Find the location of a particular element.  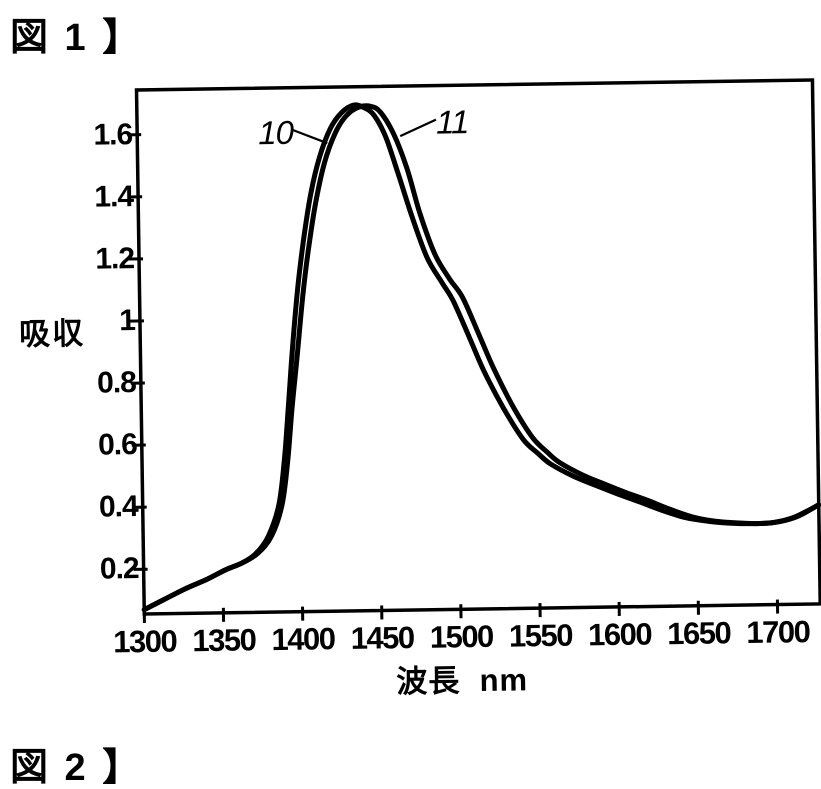

y-tick-label: 1.4 is located at coordinates (114, 196).